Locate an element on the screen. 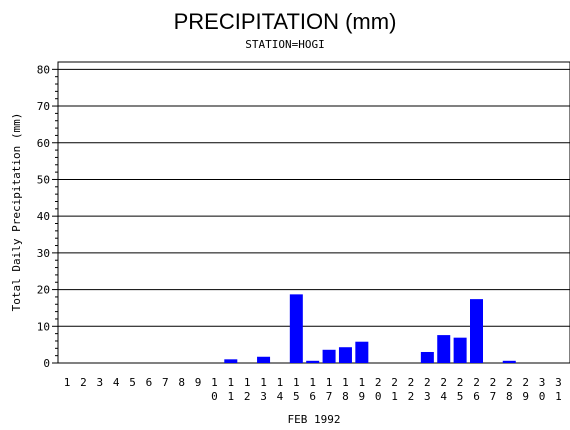 The height and width of the screenshot is (430, 570). y-tick-label: 20 is located at coordinates (43, 290).